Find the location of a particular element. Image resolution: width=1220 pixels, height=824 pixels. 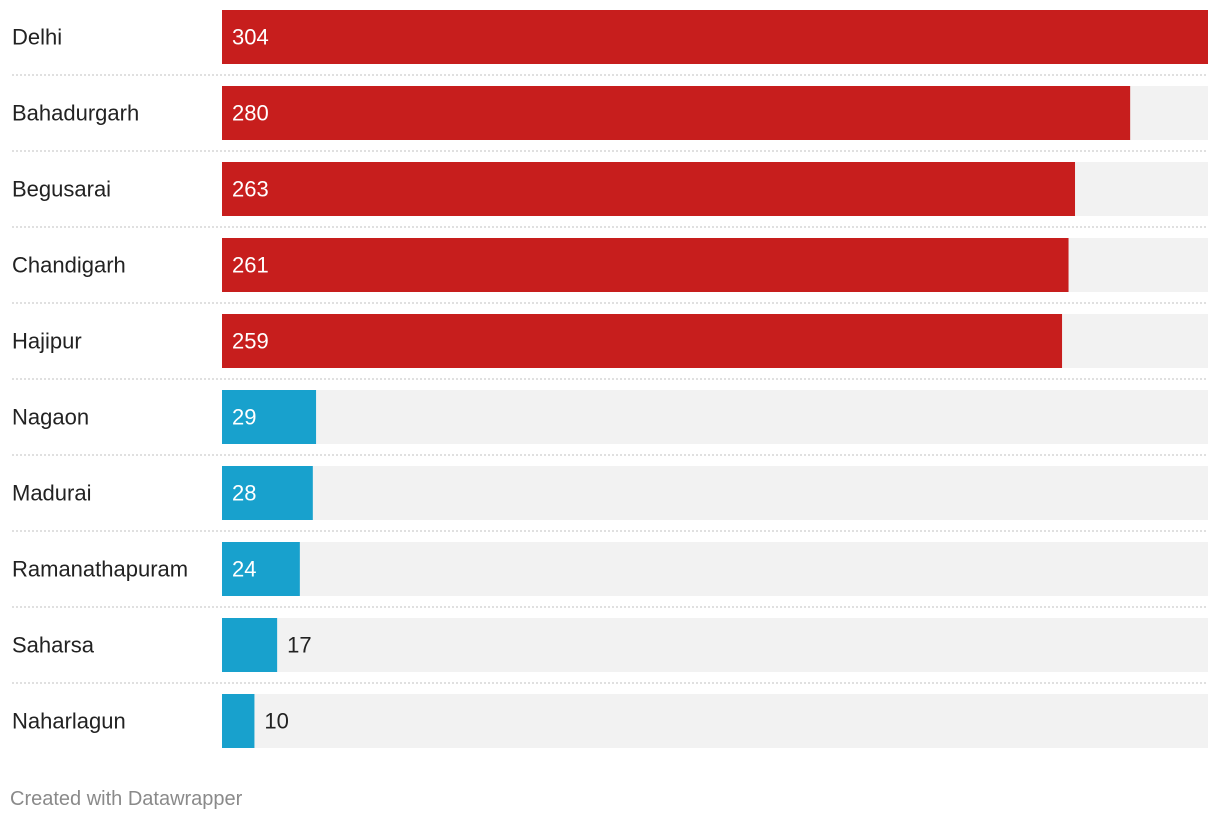

bar-row: Bahadurgarh 280 is located at coordinates (610, 119).